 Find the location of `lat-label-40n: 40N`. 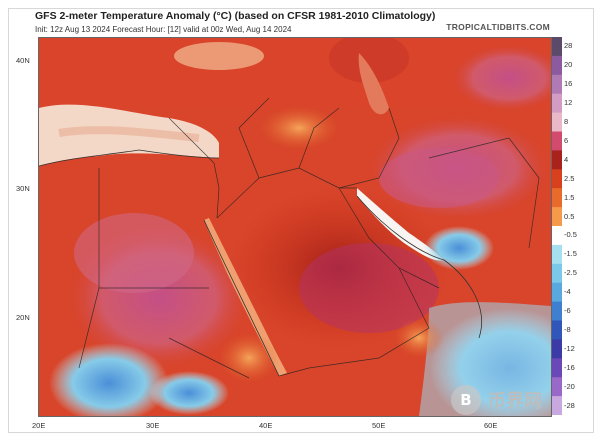

lat-label-40n: 40N is located at coordinates (23, 60).